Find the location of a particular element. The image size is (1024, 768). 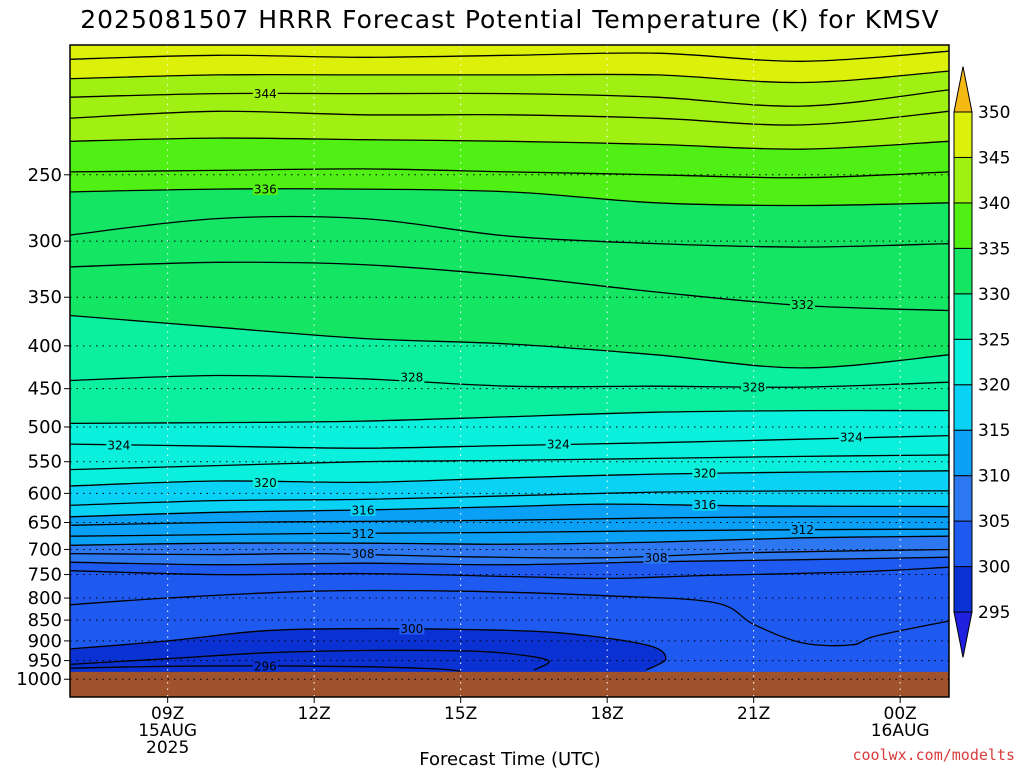

colorbar-tick-label: 300 is located at coordinates (994, 568).